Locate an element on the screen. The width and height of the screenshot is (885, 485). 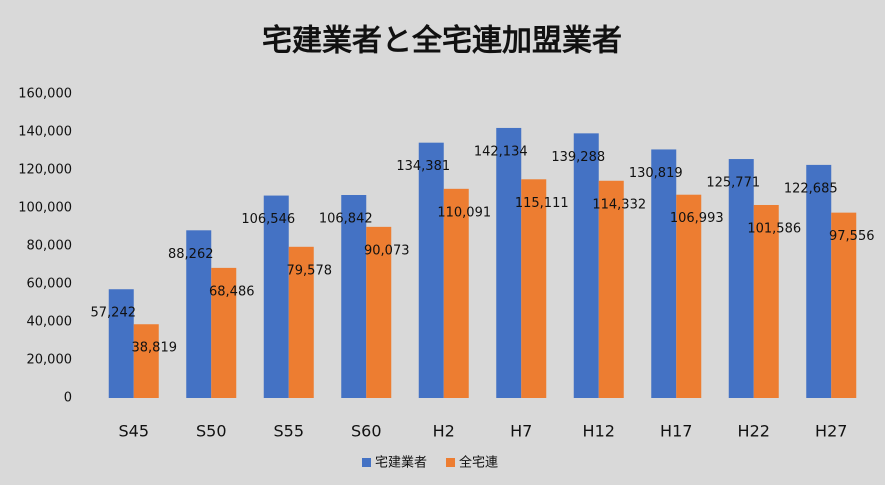
x-tick-label: H27 is located at coordinates (831, 431).